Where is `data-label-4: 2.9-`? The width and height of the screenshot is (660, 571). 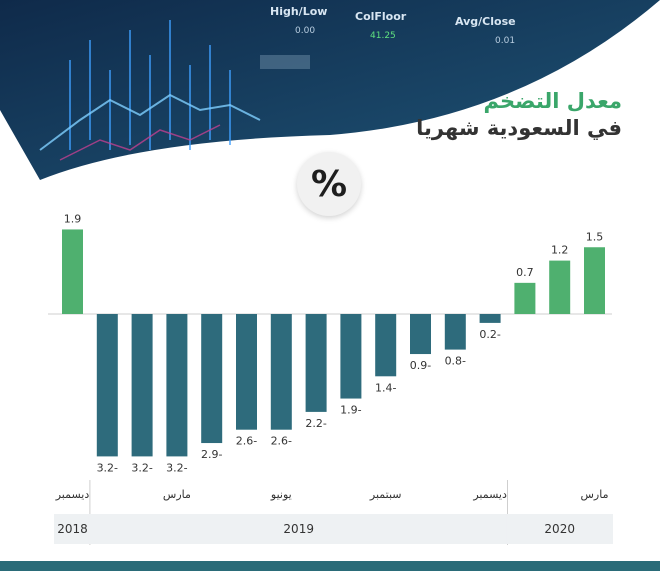
data-label-4: 2.9- is located at coordinates (211, 454).